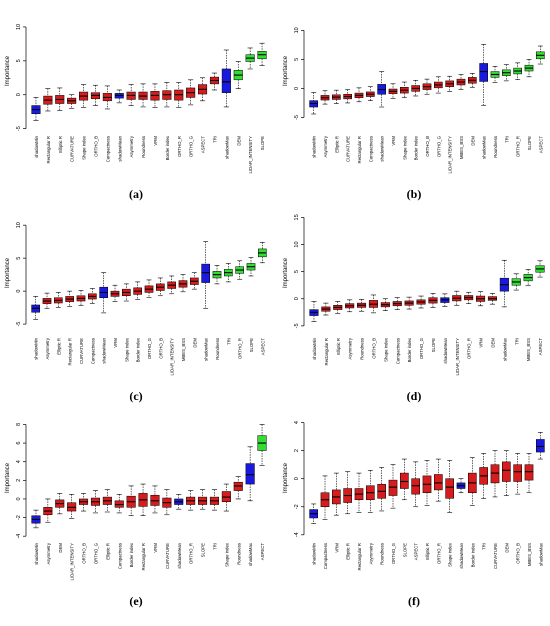  I want to click on panel-caption: (b), so click(414, 194).